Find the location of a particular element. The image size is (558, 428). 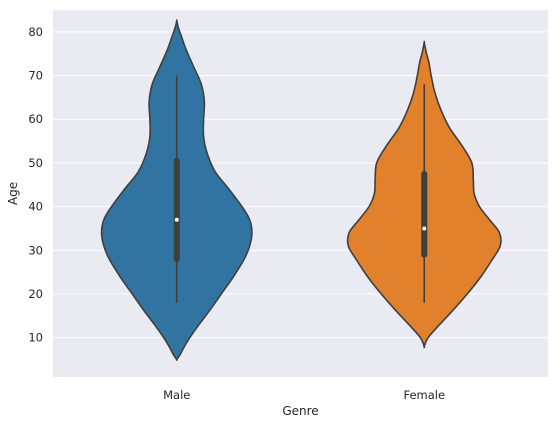

y-tick-label: 80 is located at coordinates (35, 32).